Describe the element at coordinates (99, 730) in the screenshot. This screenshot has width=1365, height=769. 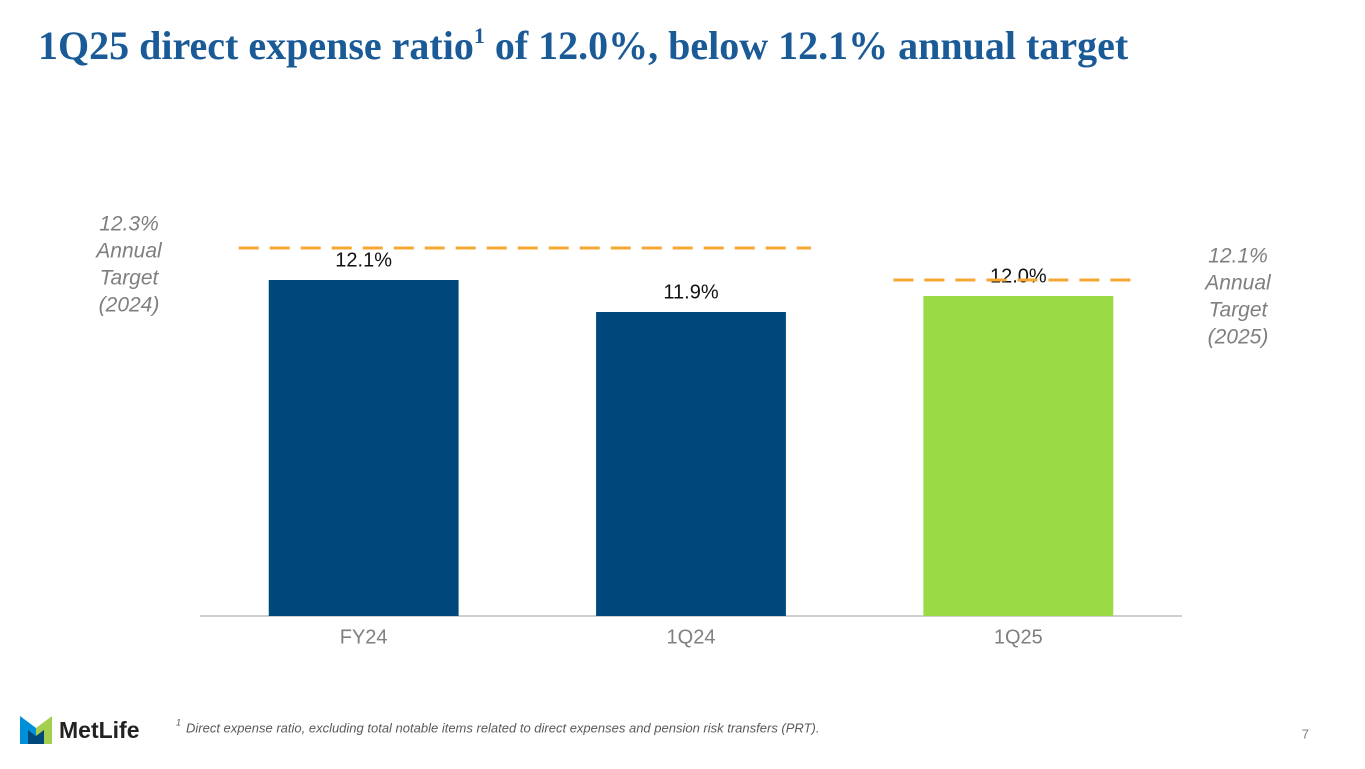
I see `logo-text: MetLife` at that location.